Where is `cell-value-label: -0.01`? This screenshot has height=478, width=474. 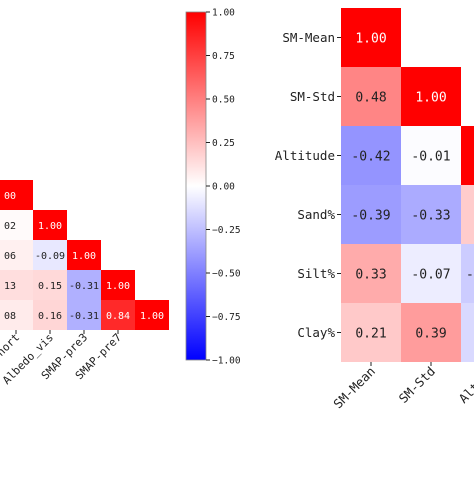 cell-value-label: -0.01 is located at coordinates (430, 157).